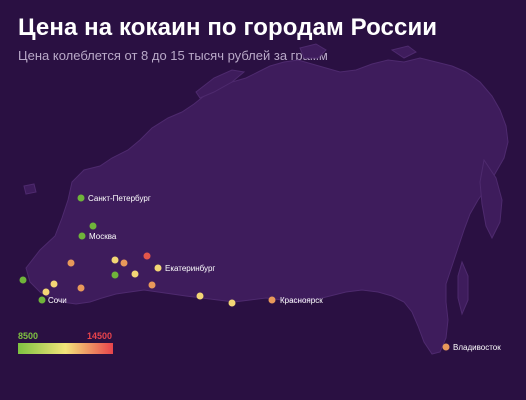 This screenshot has width=526, height=400. What do you see at coordinates (82, 236) in the screenshot?
I see `city-marker-moscow` at bounding box center [82, 236].